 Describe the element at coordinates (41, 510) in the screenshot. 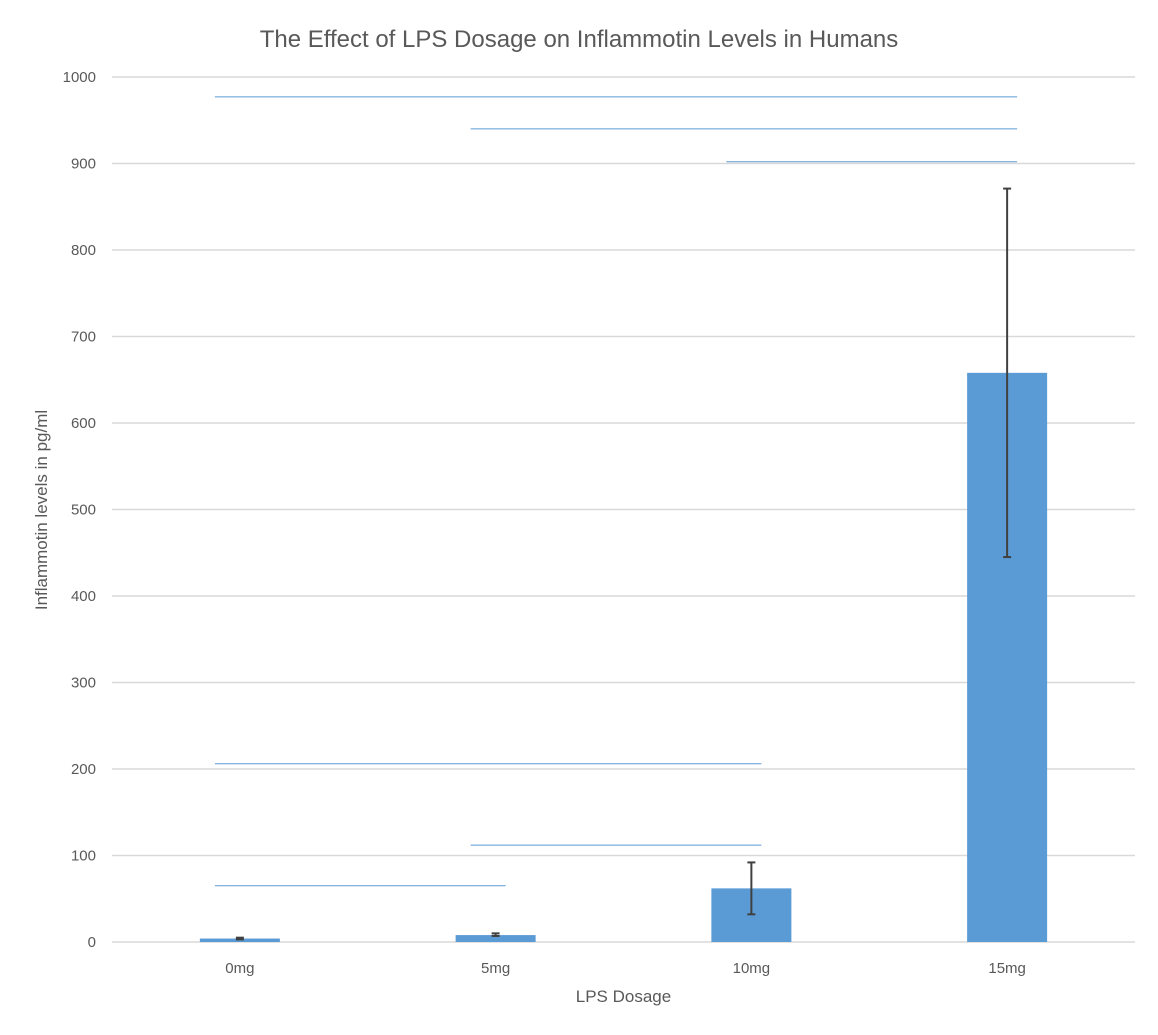

I see `y-axis-label: Inflammotin levels in pg/ml` at that location.